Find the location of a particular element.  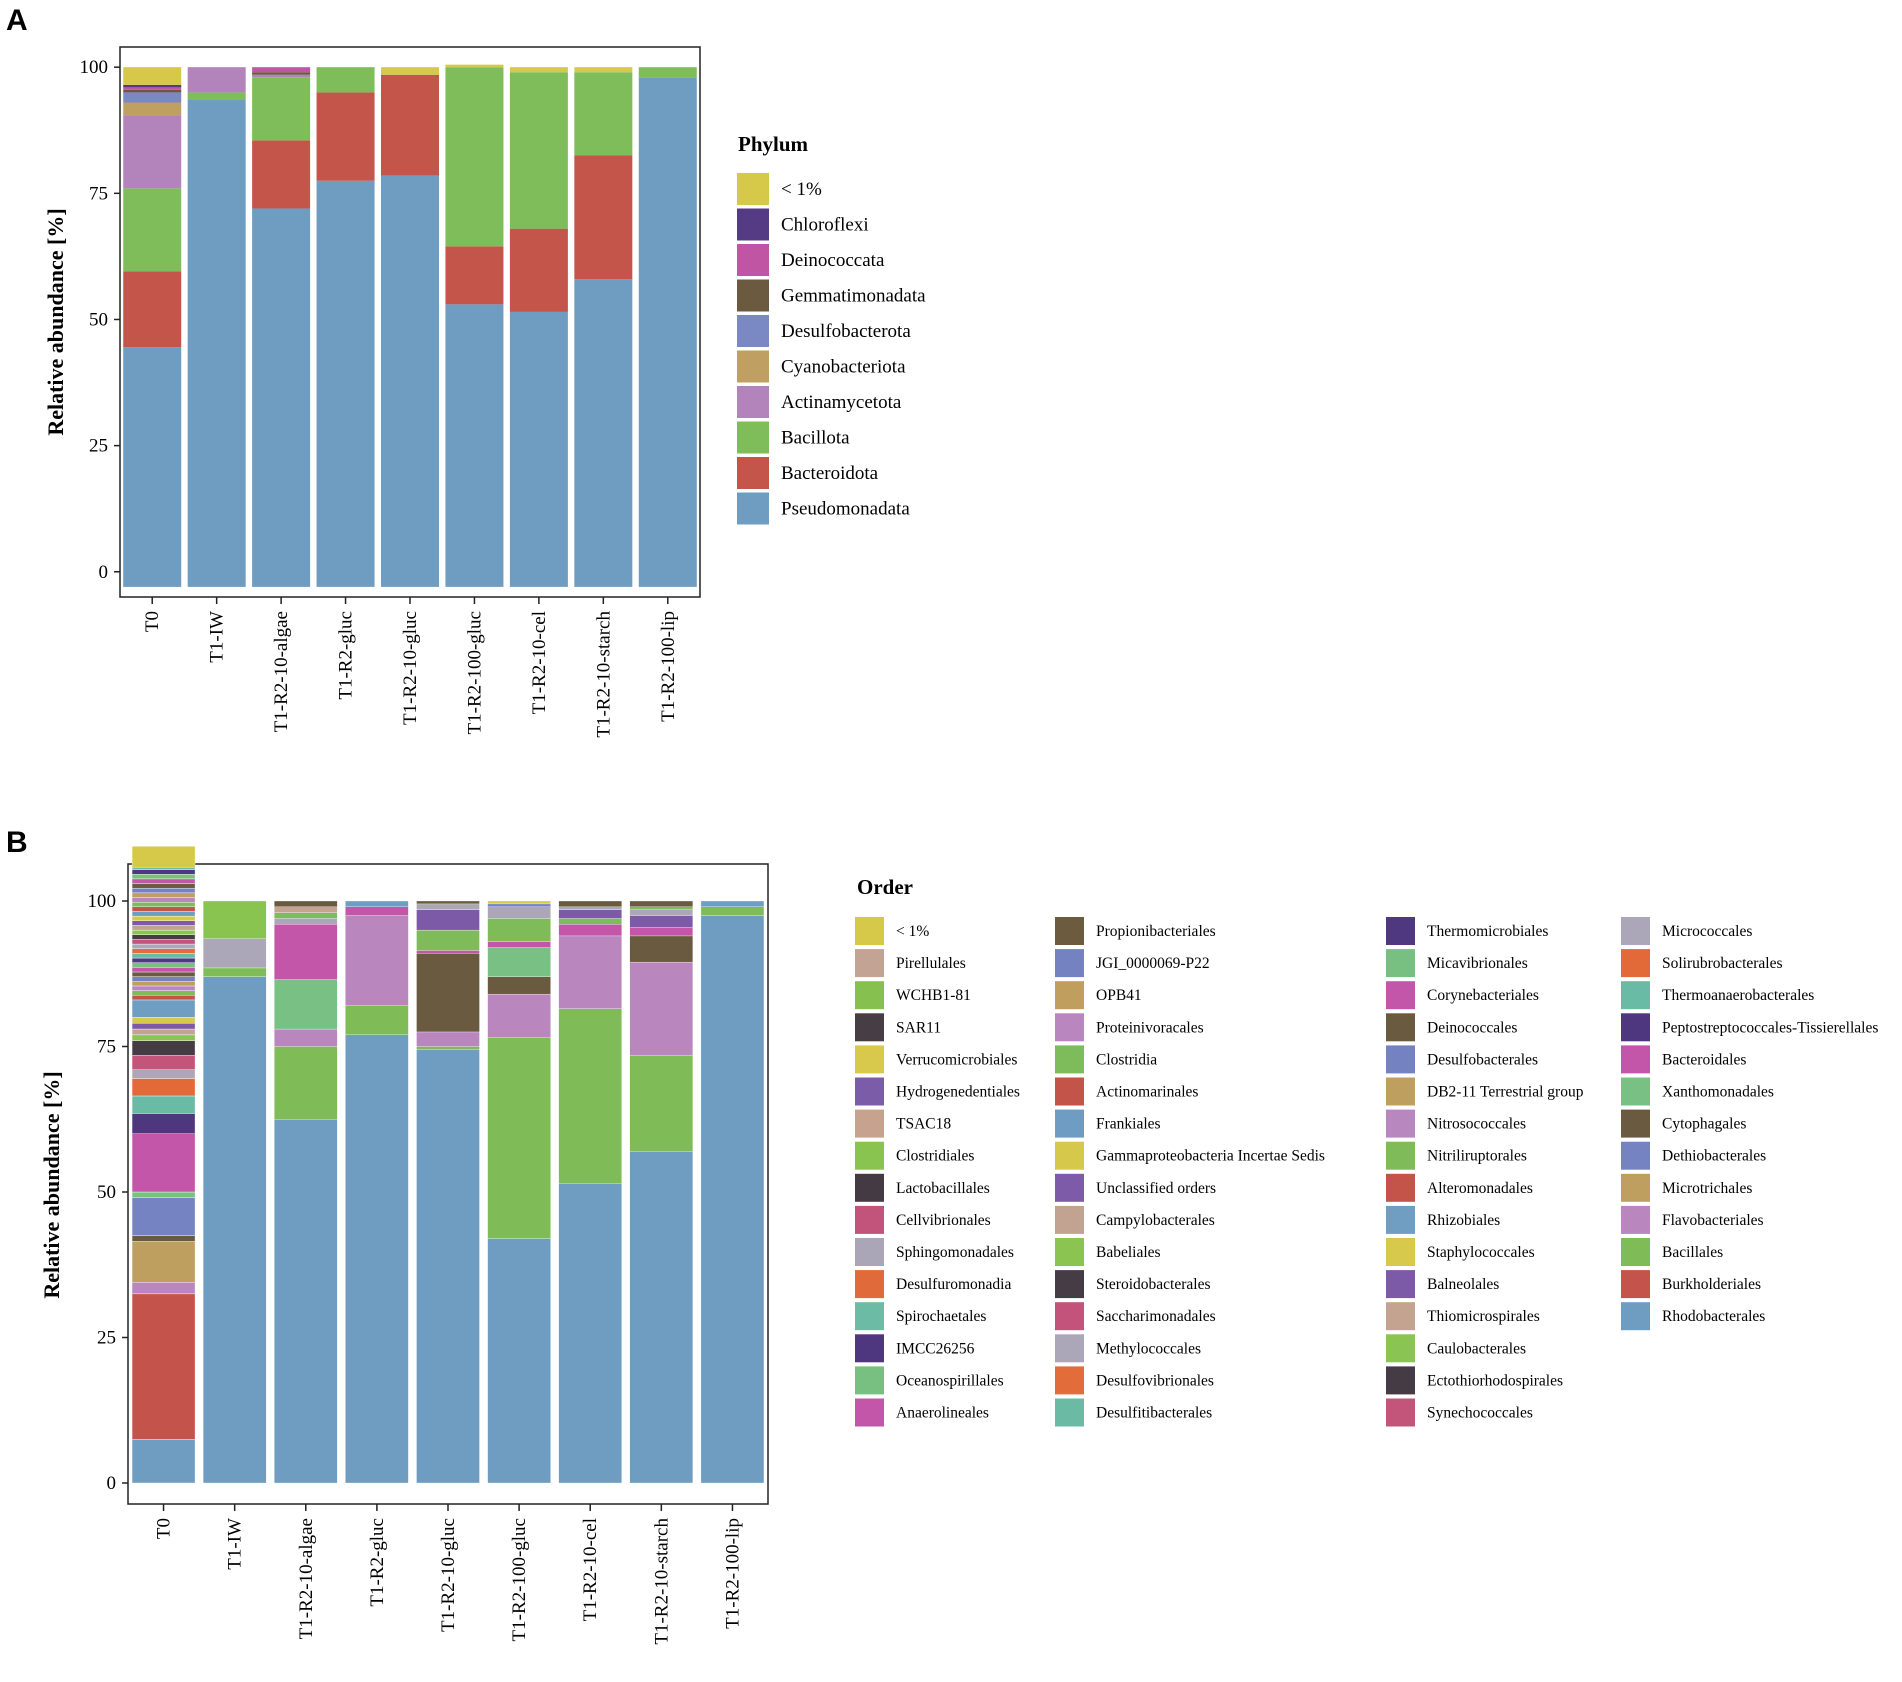

legend-label-bacillales: Bacillales is located at coordinates (1692, 1252).